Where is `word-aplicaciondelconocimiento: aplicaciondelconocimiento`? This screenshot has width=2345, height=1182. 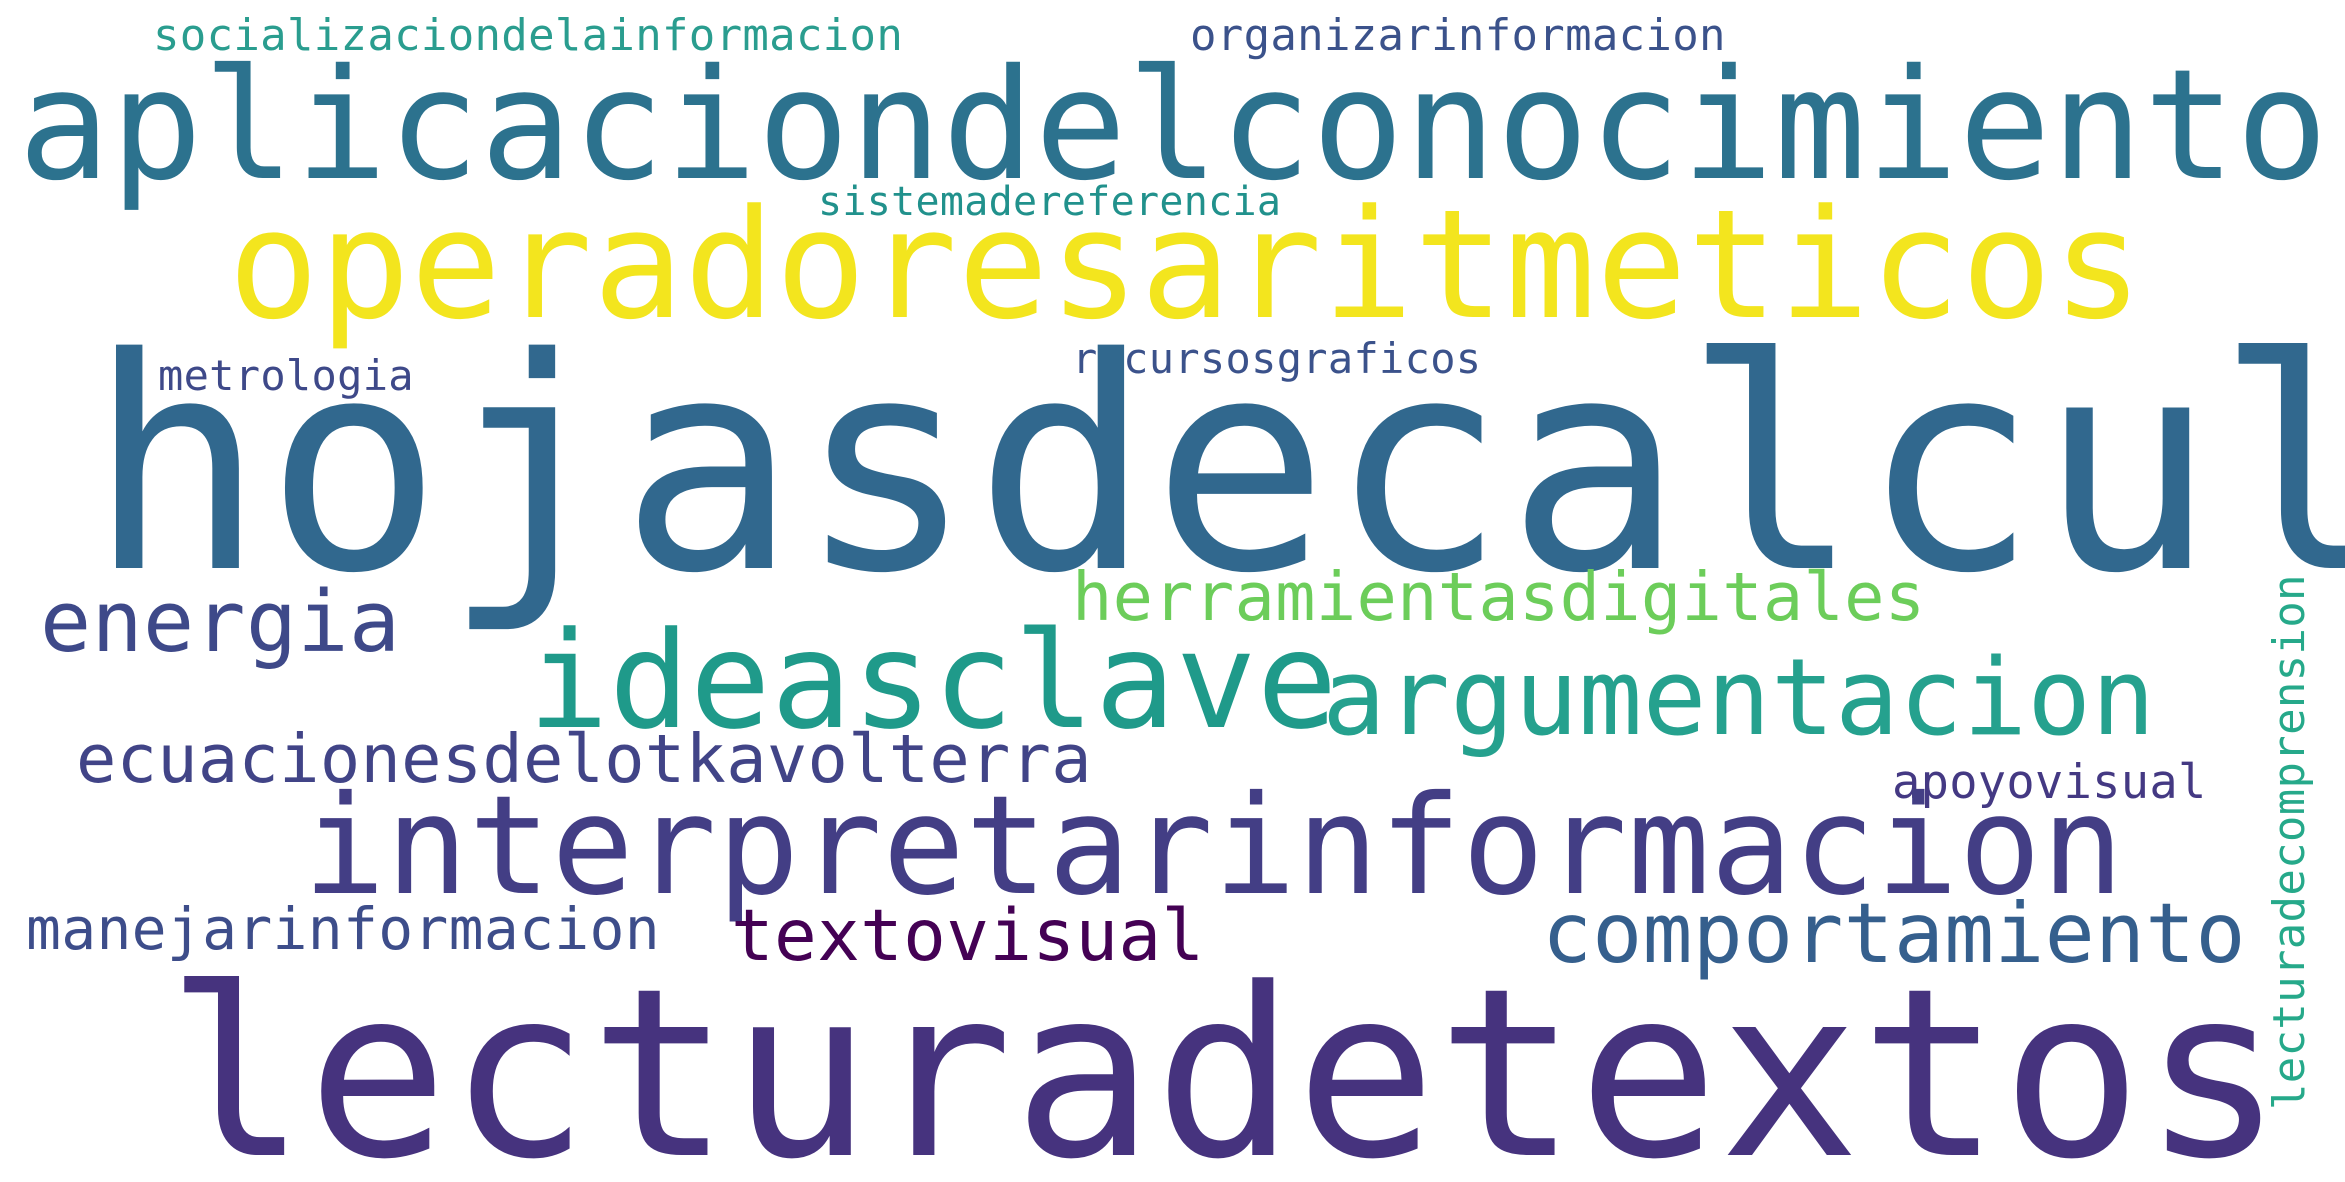 word-aplicaciondelconocimiento: aplicaciondelconocimiento is located at coordinates (1173, 126).